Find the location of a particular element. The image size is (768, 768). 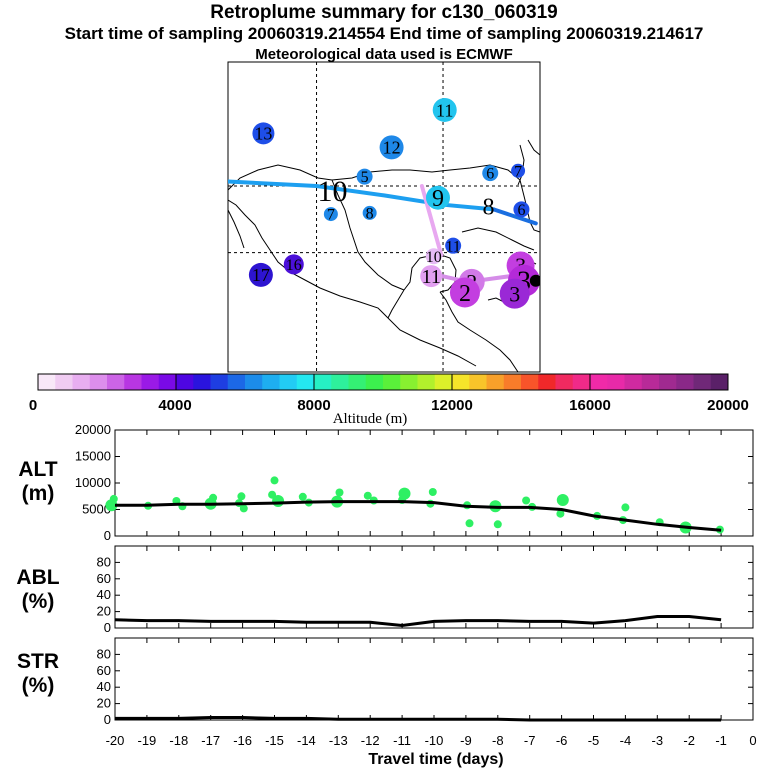

panel-frame is located at coordinates (434, 679).